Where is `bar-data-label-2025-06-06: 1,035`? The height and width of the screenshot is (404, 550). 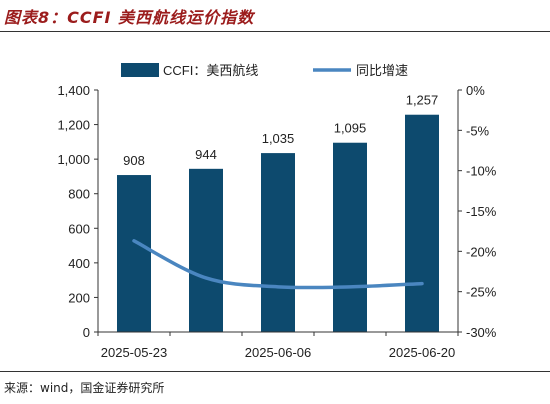 bar-data-label-2025-06-06: 1,035 is located at coordinates (278, 138).